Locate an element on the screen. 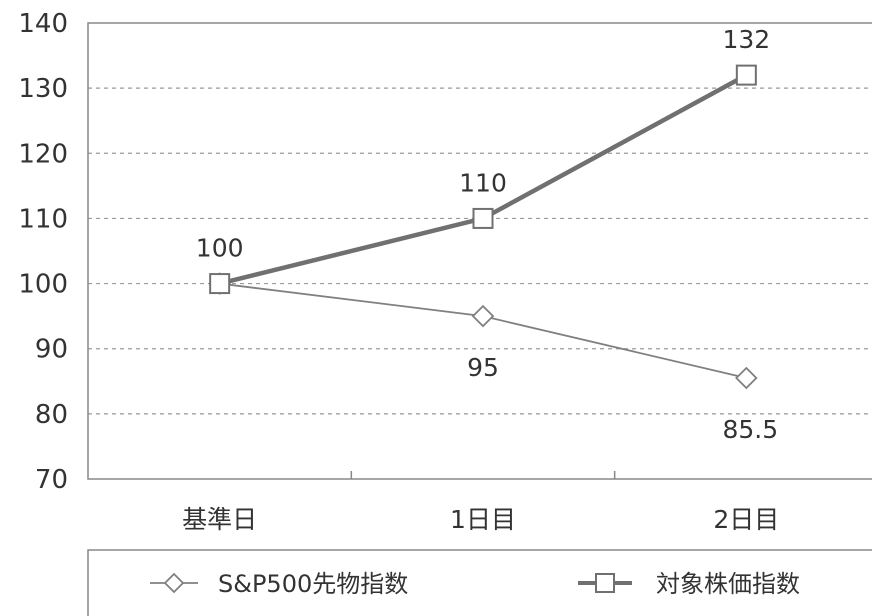  legend-marker-square-icon is located at coordinates (605, 583).